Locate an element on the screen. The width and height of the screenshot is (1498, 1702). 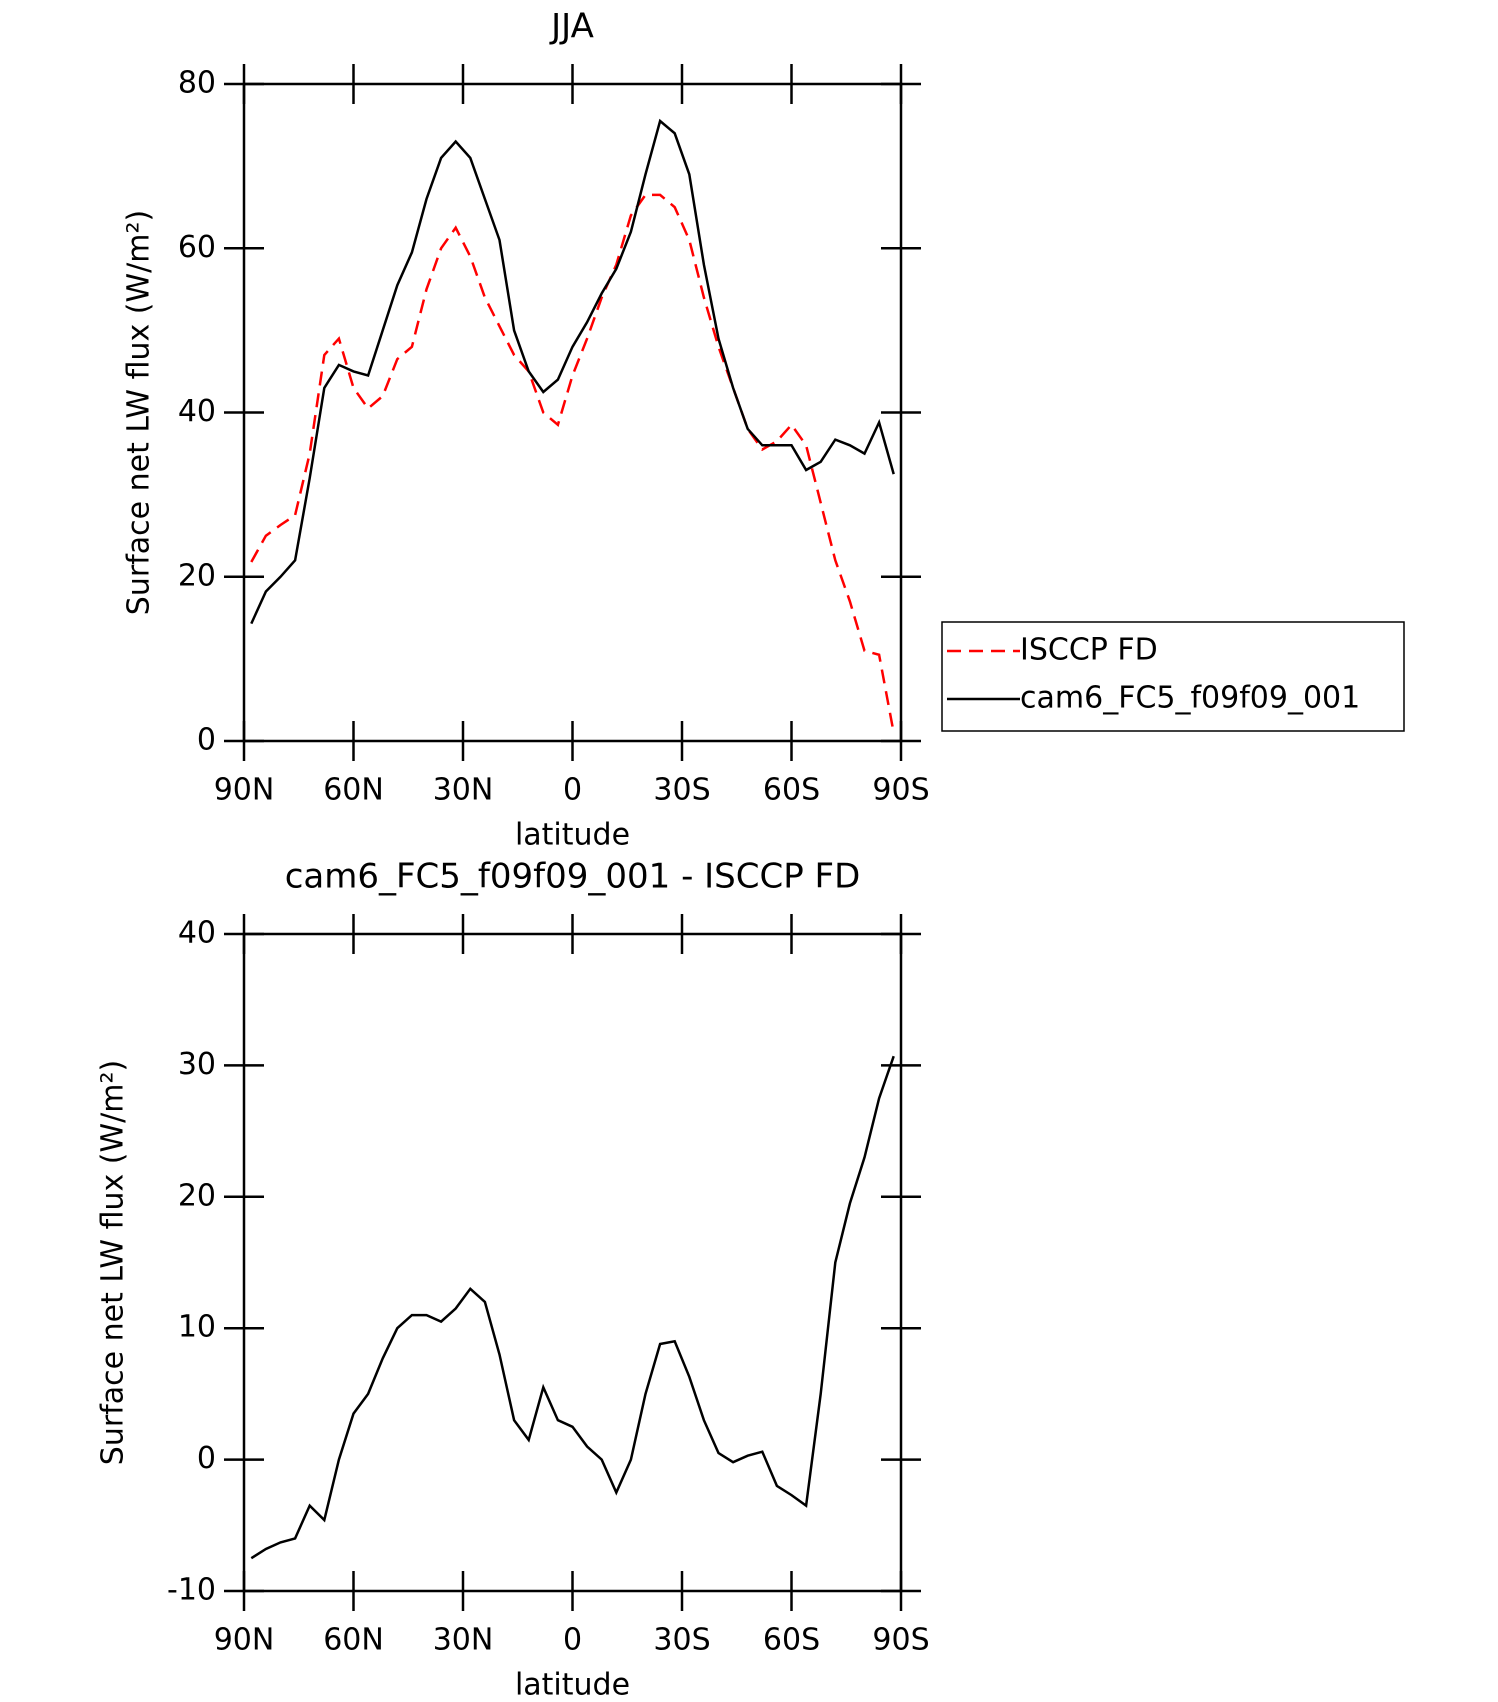
y-tick-label: 60 is located at coordinates (197, 247).